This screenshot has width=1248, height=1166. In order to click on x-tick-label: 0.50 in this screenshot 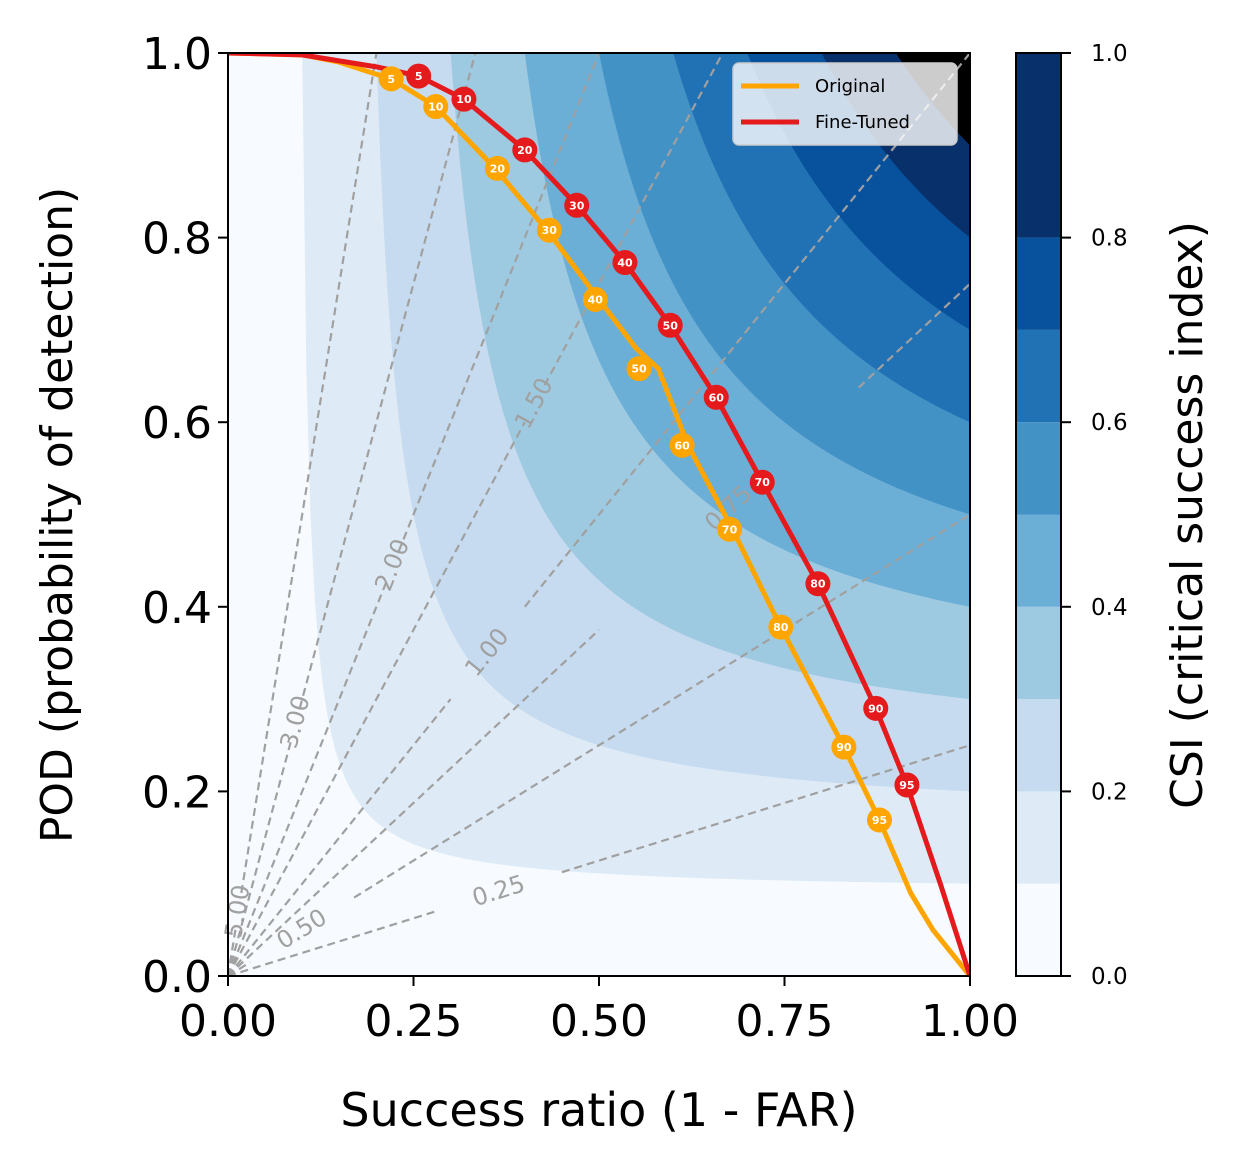, I will do `click(599, 1021)`.